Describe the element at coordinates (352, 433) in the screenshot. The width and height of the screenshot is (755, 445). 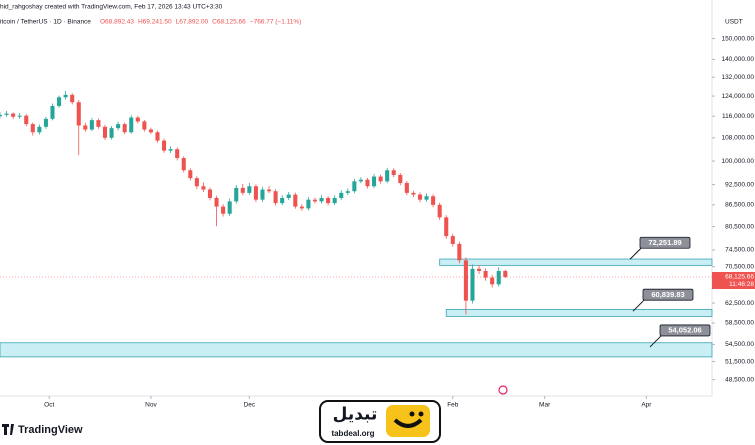
I see `watermark-url: tabdeal.org` at that location.